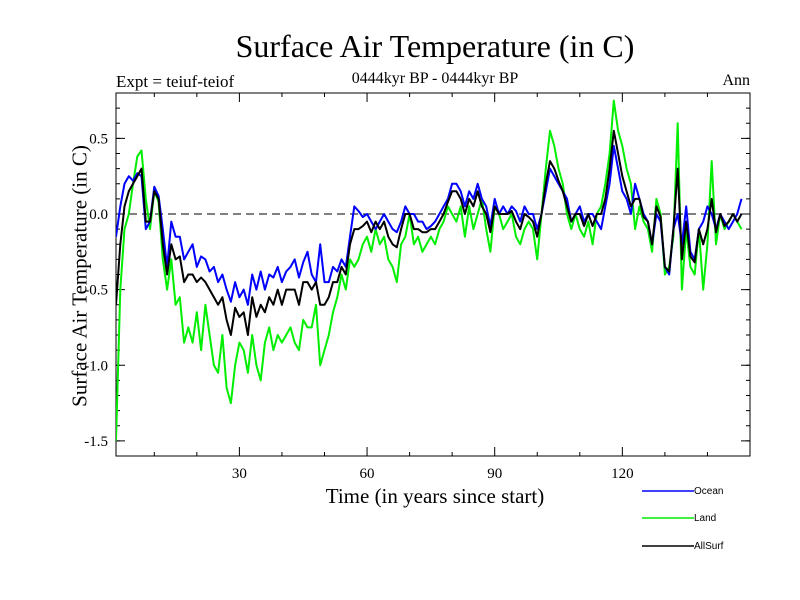  I want to click on x-axis-label: Time (in years since start), so click(435, 496).